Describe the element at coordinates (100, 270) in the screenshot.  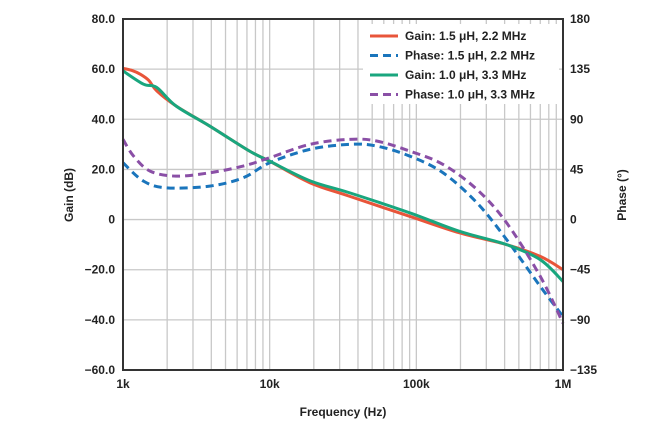
I see `y-tick-label: −20.0` at that location.